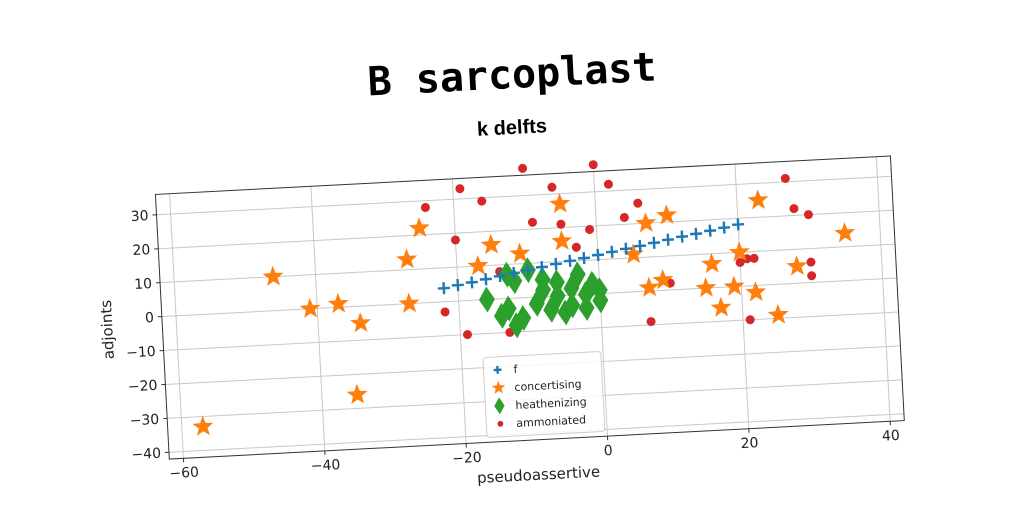 This screenshot has height=512, width=1024. I want to click on legend-marker-ammoniated, so click(500, 423).